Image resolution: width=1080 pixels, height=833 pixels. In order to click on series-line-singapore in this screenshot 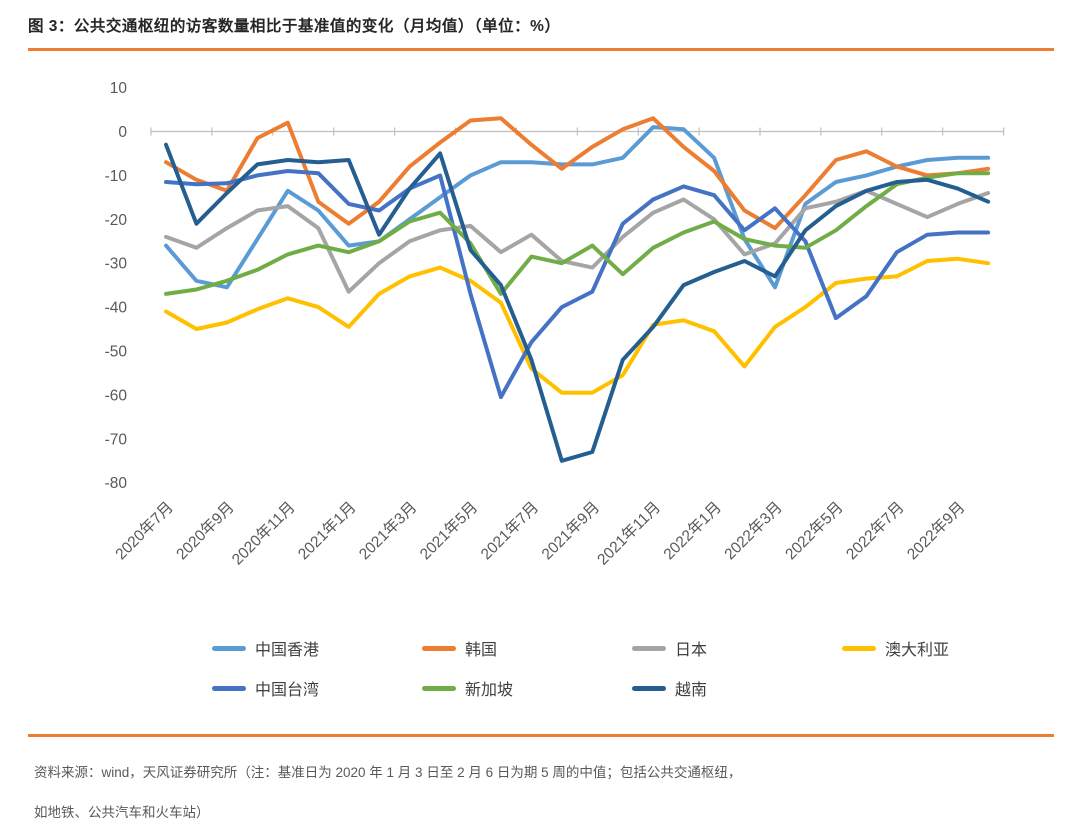, I will do `click(577, 233)`.